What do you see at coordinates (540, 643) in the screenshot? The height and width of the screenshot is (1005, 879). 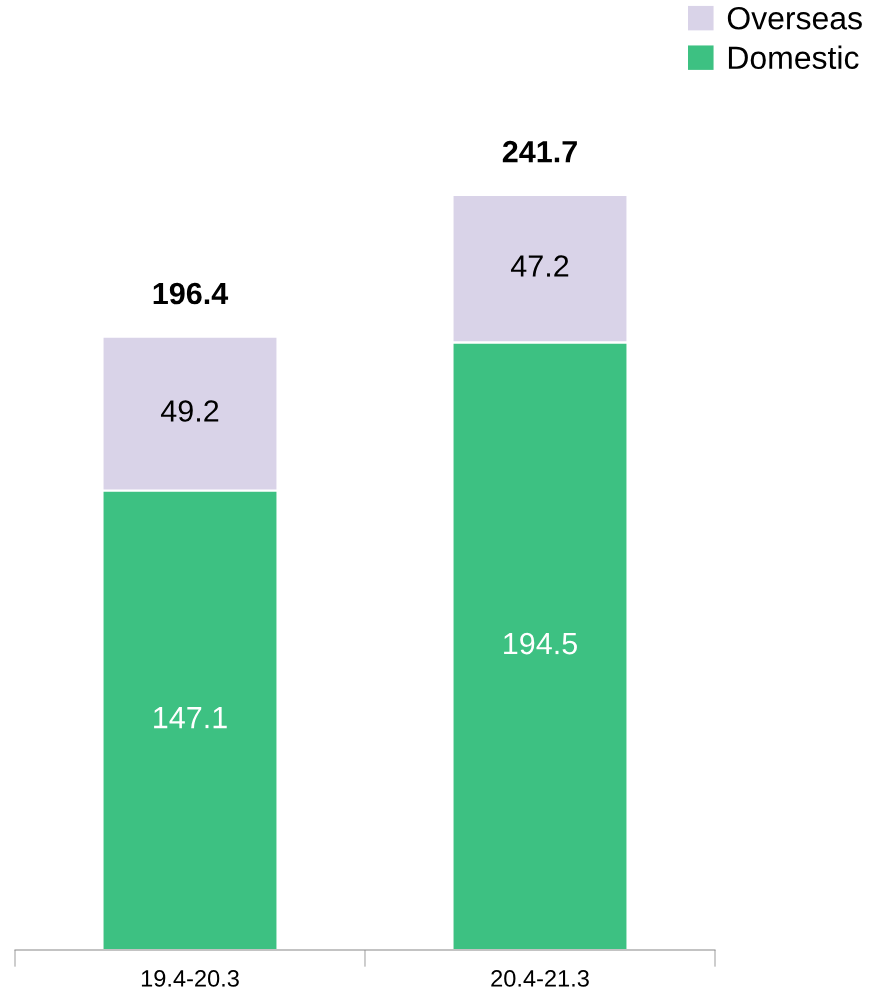 I see `data-label: 194.5` at bounding box center [540, 643].